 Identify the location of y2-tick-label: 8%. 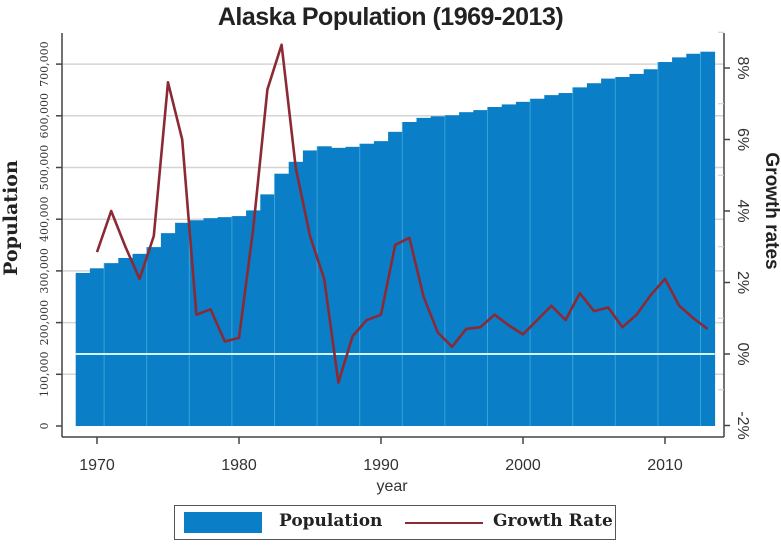
(742, 67).